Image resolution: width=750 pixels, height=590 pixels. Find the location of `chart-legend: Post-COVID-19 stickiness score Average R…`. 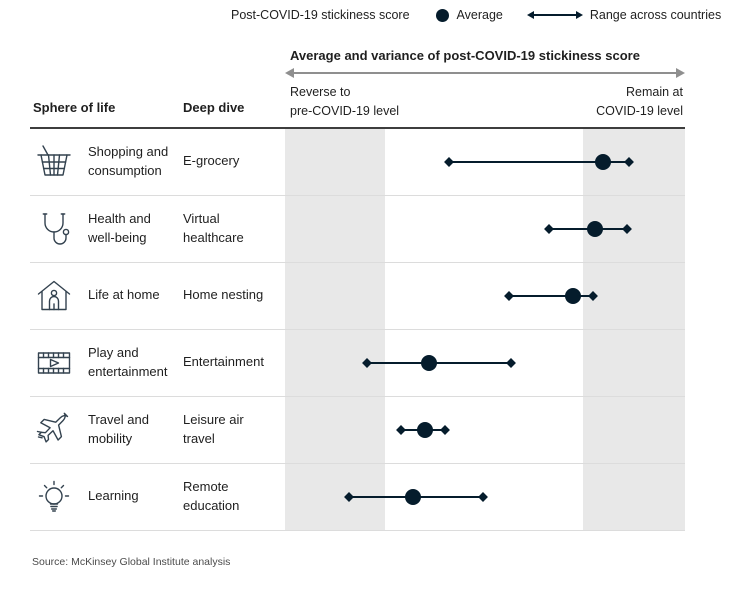

chart-legend: Post-COVID-19 stickiness score Average R… is located at coordinates (489, 15).